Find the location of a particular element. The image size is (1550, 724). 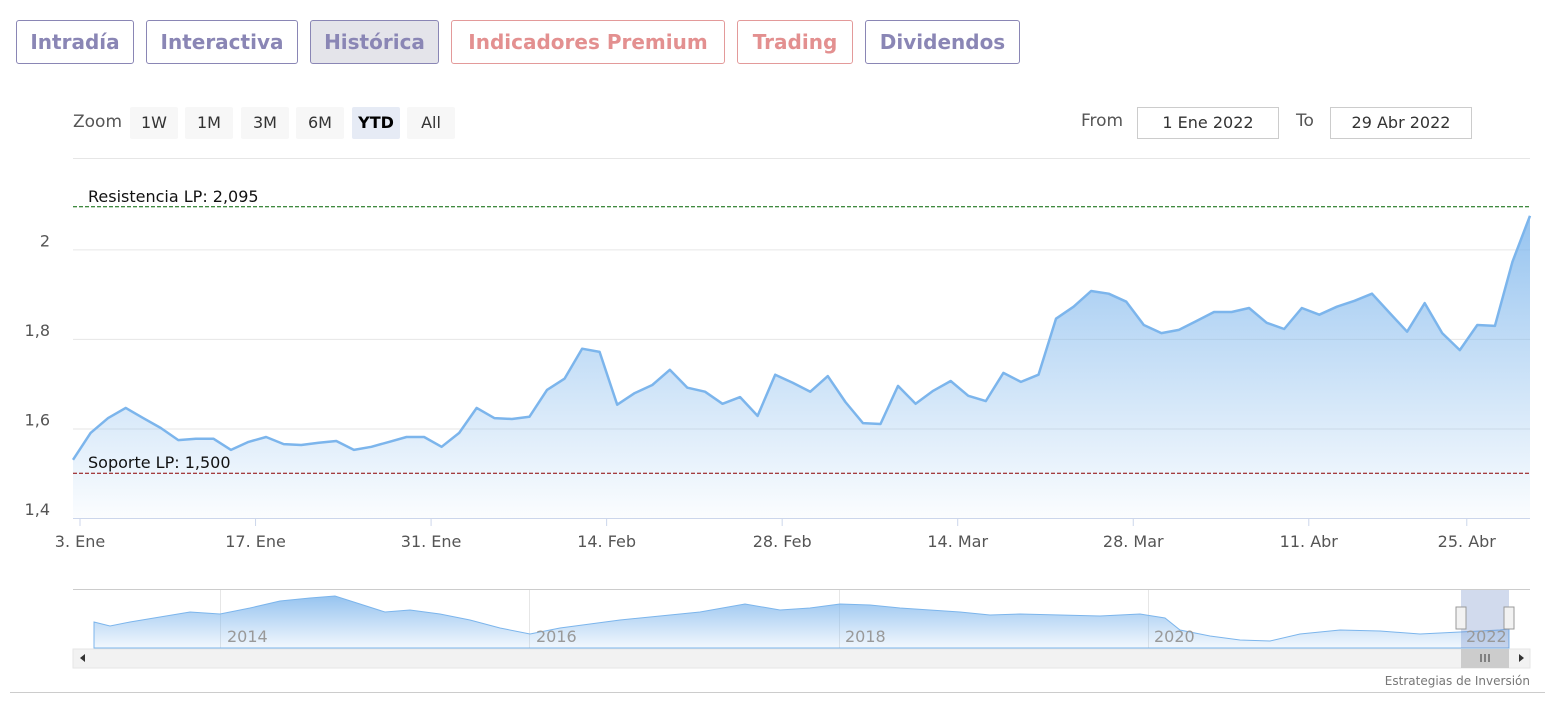

zoom-label: Zoom is located at coordinates (98, 122).